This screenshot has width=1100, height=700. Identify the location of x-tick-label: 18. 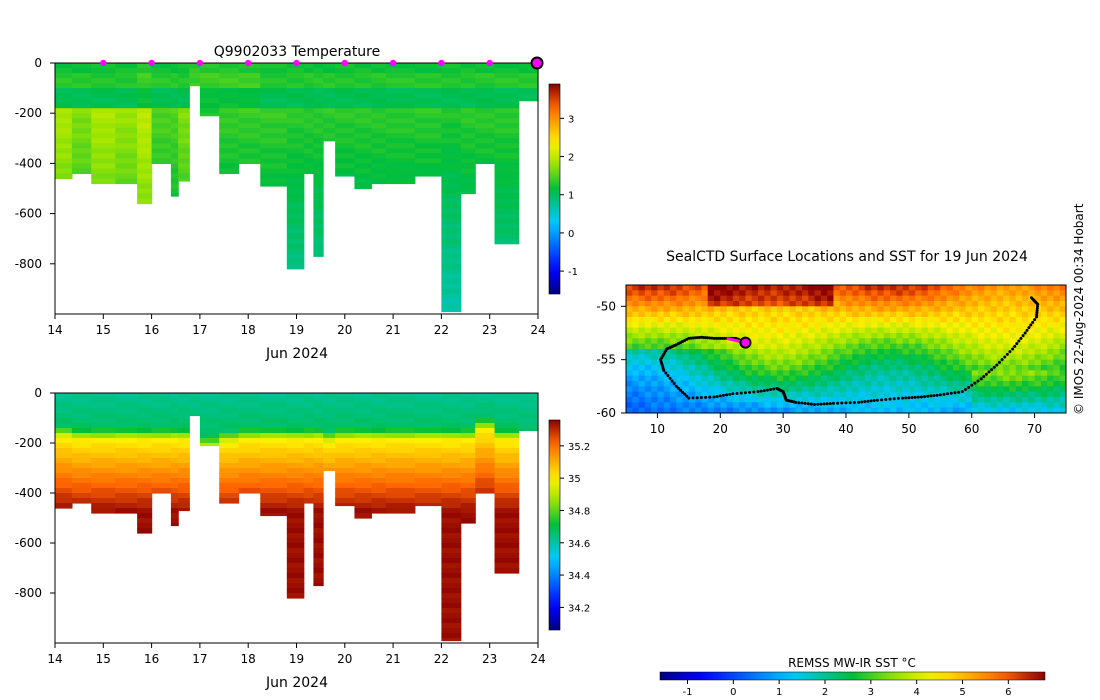
(248, 659).